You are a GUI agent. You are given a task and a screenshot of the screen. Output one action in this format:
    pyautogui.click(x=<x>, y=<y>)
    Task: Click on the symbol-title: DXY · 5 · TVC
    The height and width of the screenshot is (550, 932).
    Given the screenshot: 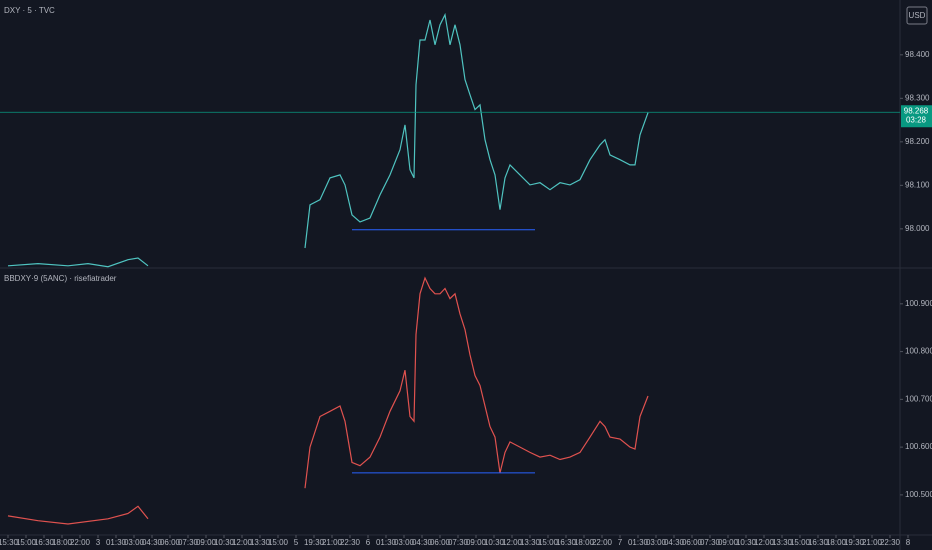 What is the action you would take?
    pyautogui.click(x=29, y=10)
    